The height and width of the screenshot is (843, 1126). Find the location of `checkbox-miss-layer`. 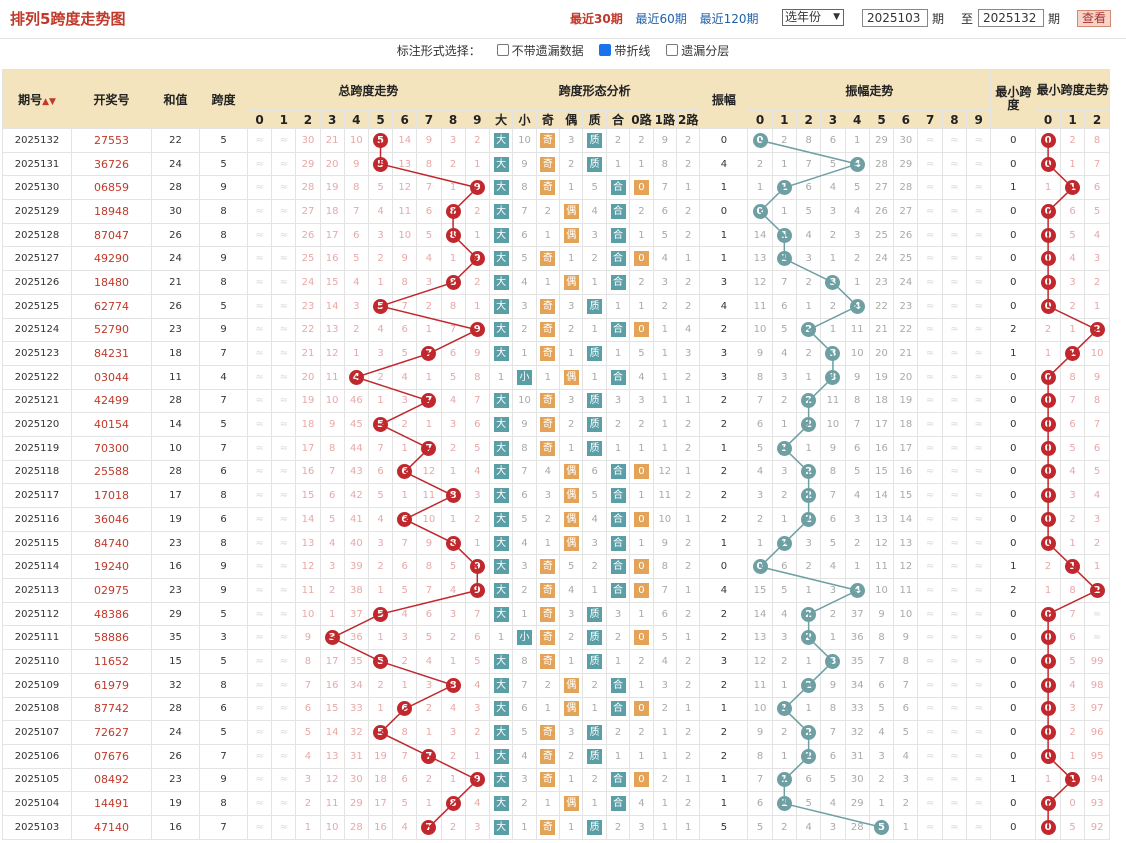

checkbox-miss-layer is located at coordinates (672, 50).